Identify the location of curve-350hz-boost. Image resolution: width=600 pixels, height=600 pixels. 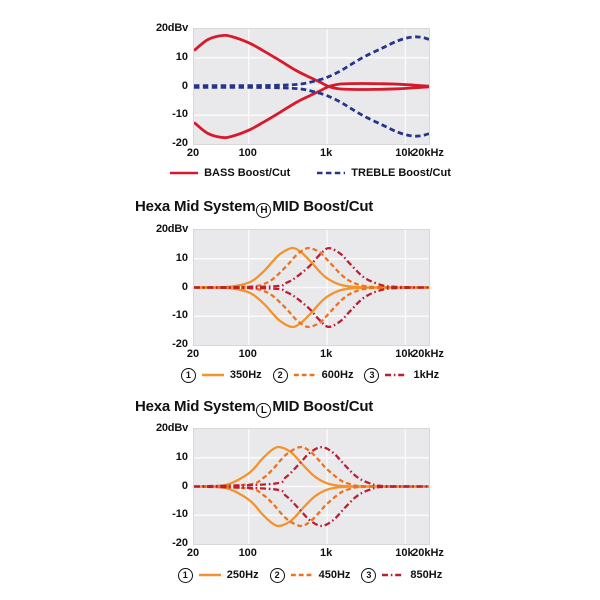
(311, 267).